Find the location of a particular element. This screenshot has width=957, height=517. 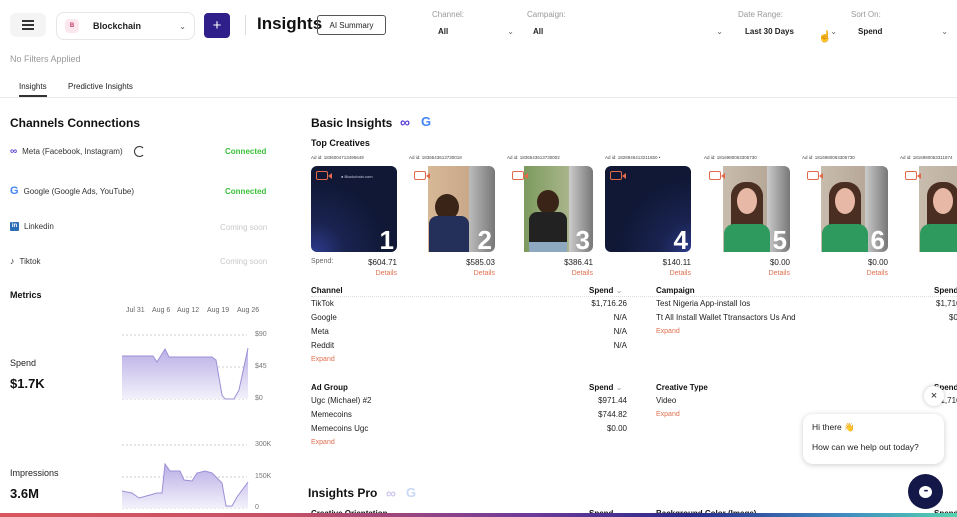

creative-rank: 6 is located at coordinates (877, 238).